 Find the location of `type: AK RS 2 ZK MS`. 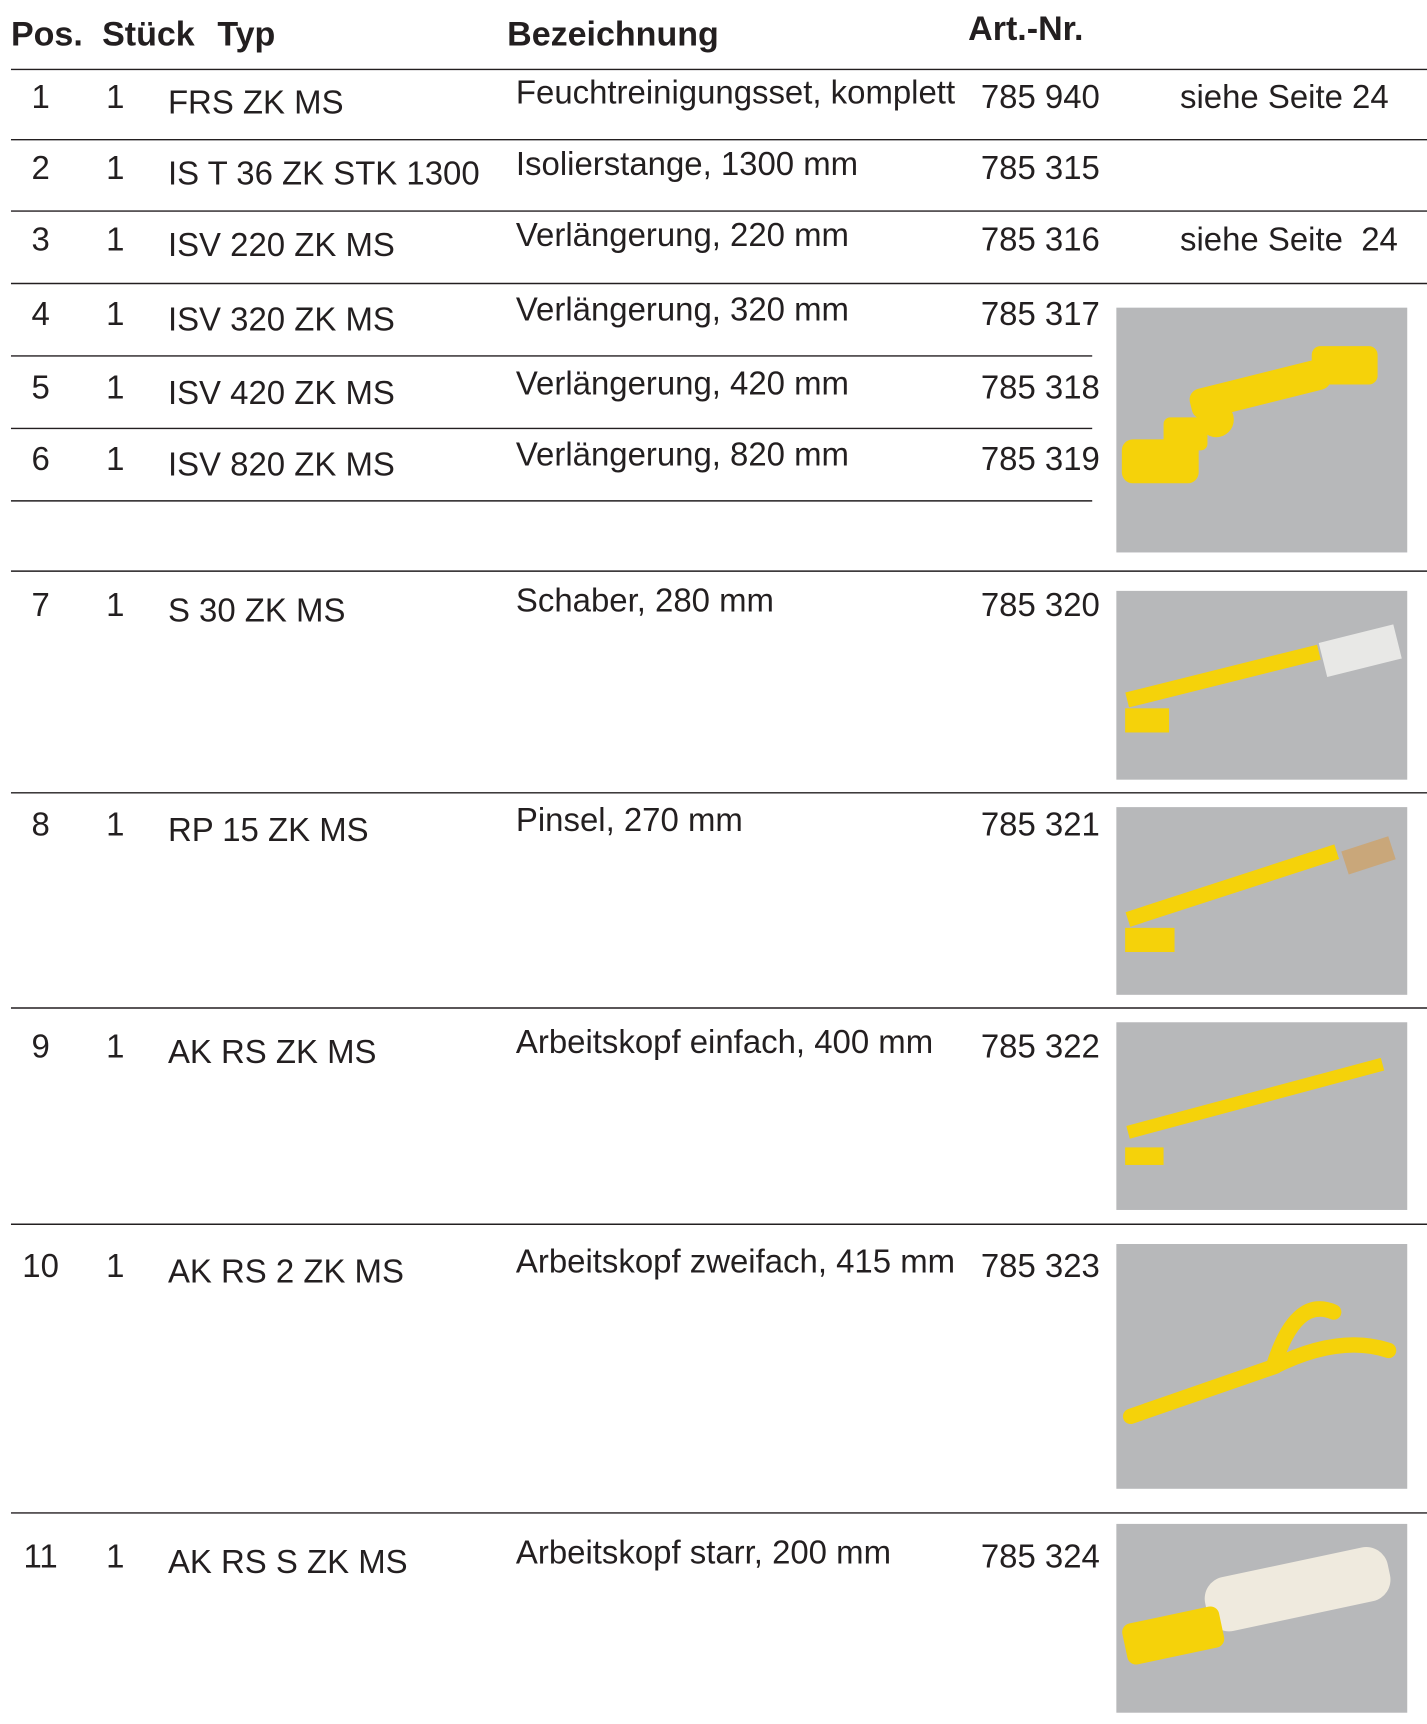

type: AK RS 2 ZK MS is located at coordinates (286, 1270).